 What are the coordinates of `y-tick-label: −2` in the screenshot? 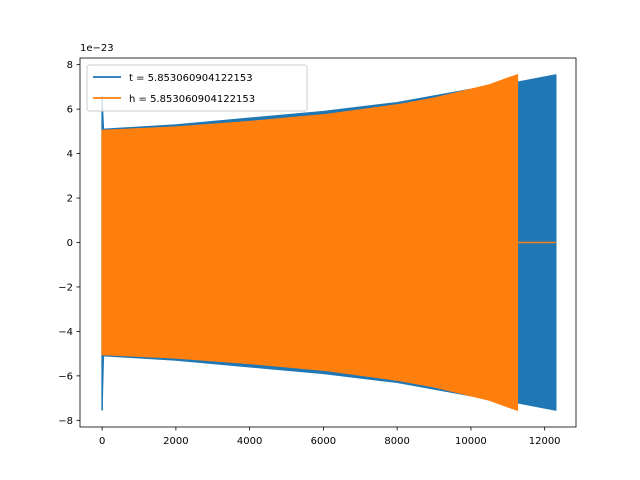 It's located at (65, 287).